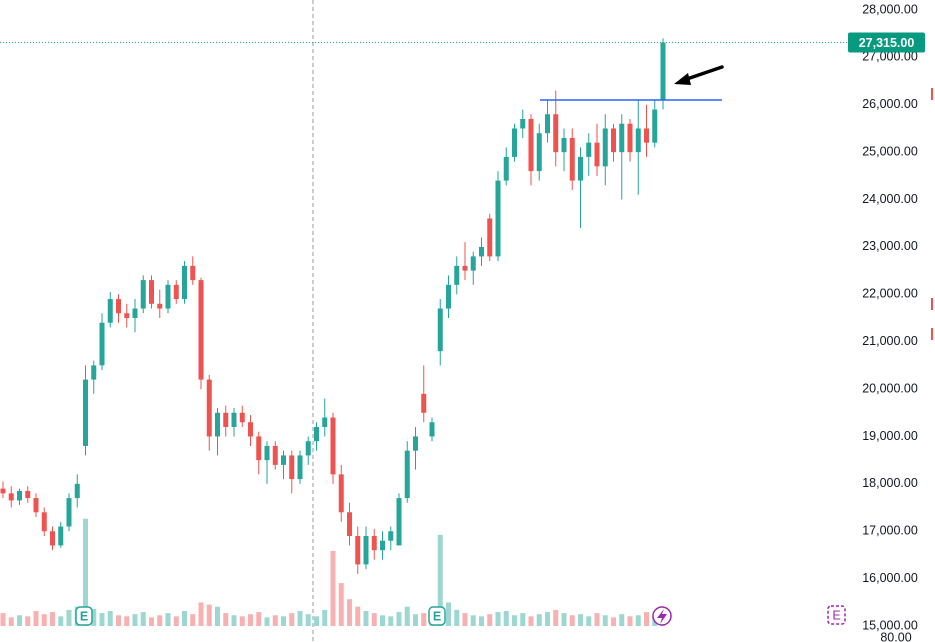 The height and width of the screenshot is (642, 935). What do you see at coordinates (890, 625) in the screenshot?
I see `y-tick-label: 15,000.00` at bounding box center [890, 625].